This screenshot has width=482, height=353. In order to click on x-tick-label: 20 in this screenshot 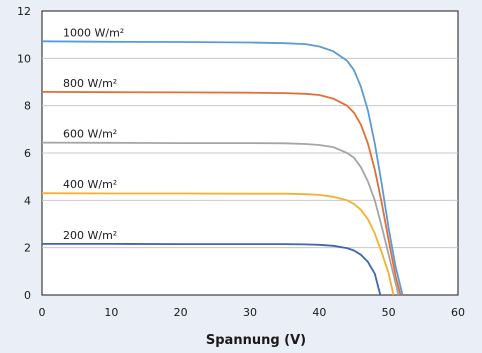, I will do `click(181, 312)`.